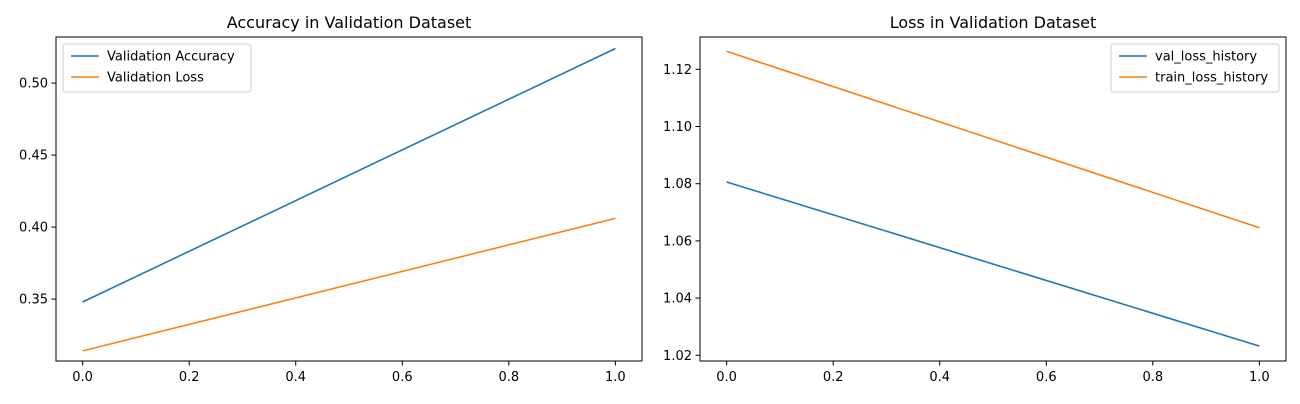 The height and width of the screenshot is (404, 1300). Describe the element at coordinates (33, 84) in the screenshot. I see `y-tick-label: 0.50` at that location.